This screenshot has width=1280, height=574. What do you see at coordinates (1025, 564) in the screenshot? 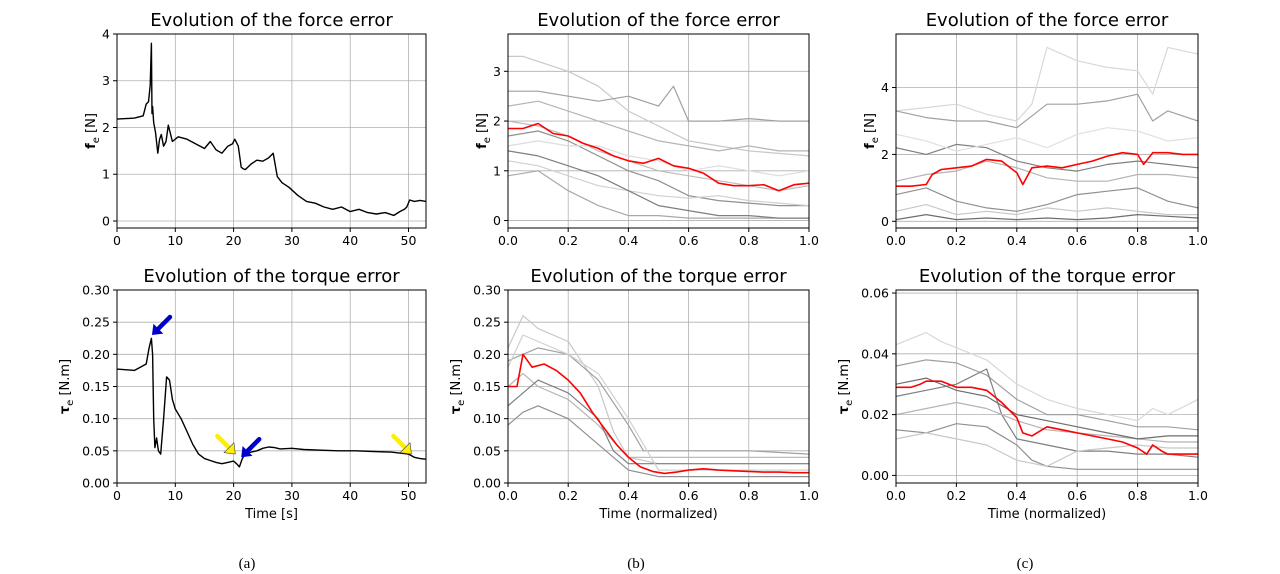
I see `panel-label-c: (c)` at bounding box center [1025, 564].